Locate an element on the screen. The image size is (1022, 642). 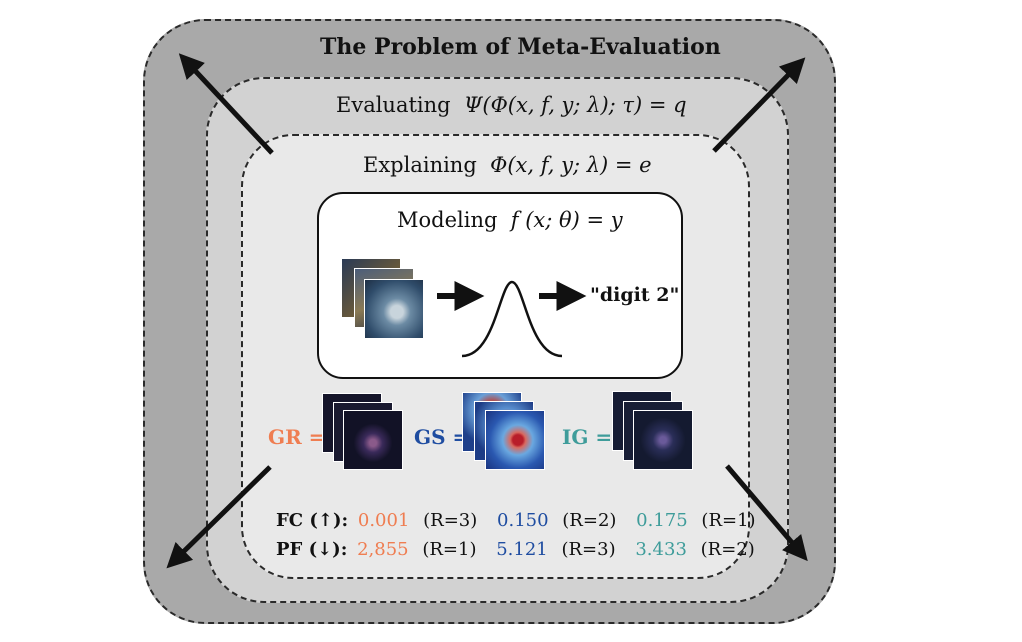
metric-value: 0.175 is located at coordinates (662, 520).